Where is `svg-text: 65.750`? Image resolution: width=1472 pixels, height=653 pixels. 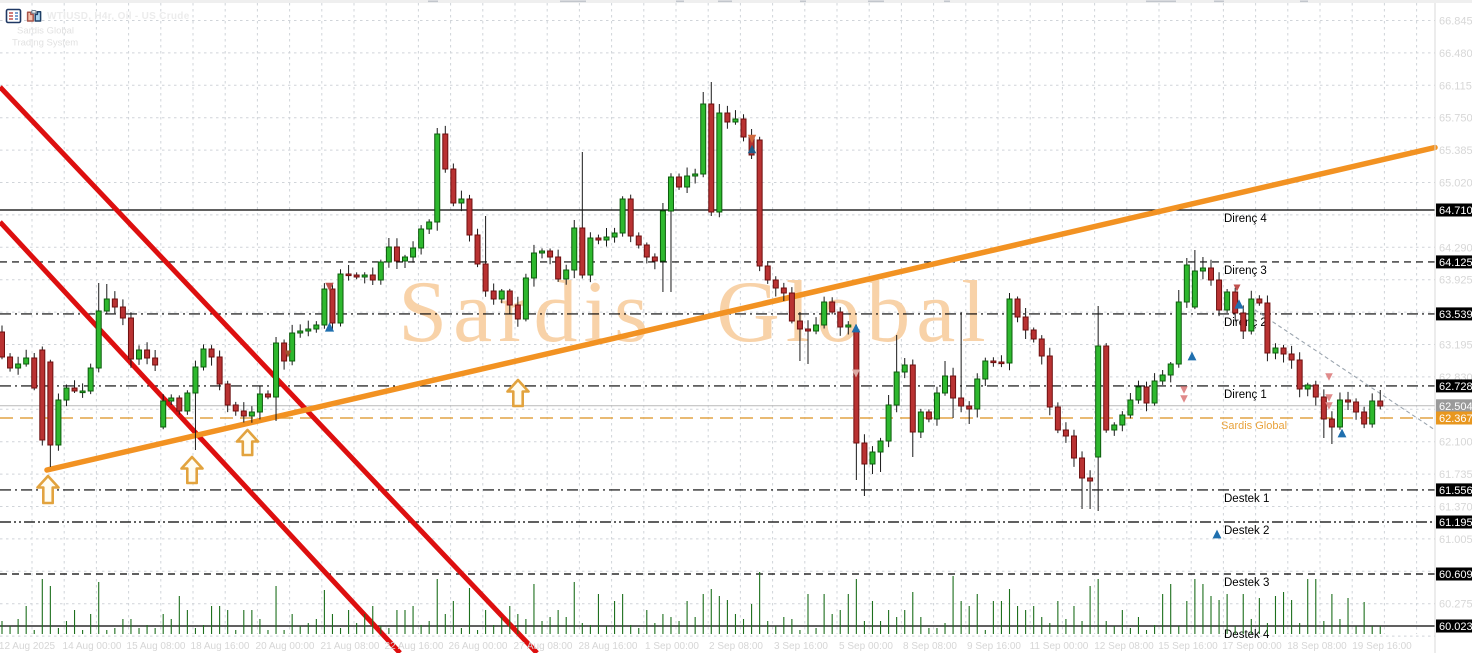
svg-text: 65.750 is located at coordinates (1455, 119).